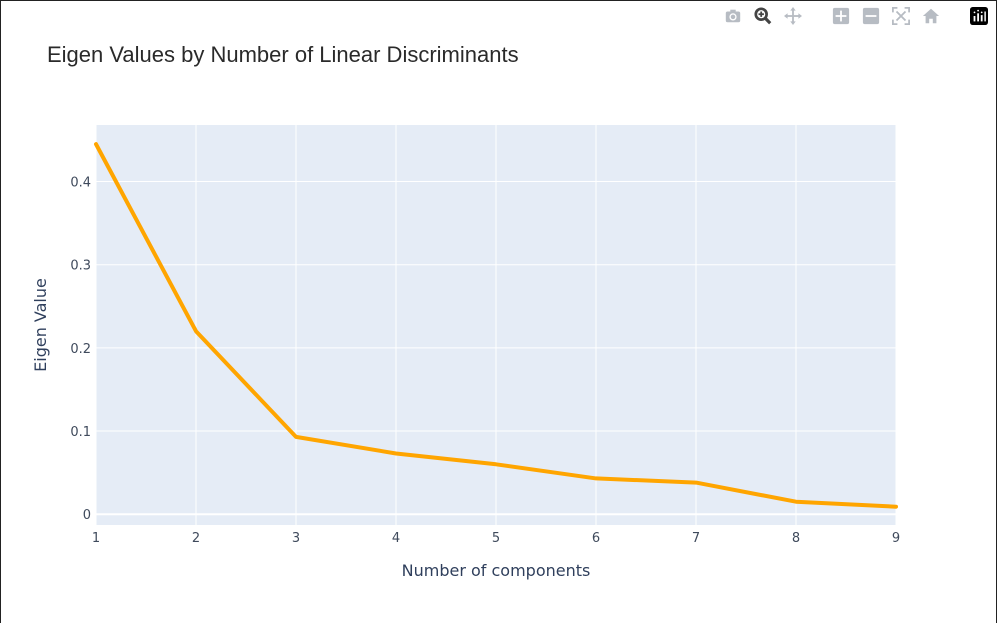 The image size is (997, 624). Describe the element at coordinates (696, 538) in the screenshot. I see `x-tick-label: 7` at that location.